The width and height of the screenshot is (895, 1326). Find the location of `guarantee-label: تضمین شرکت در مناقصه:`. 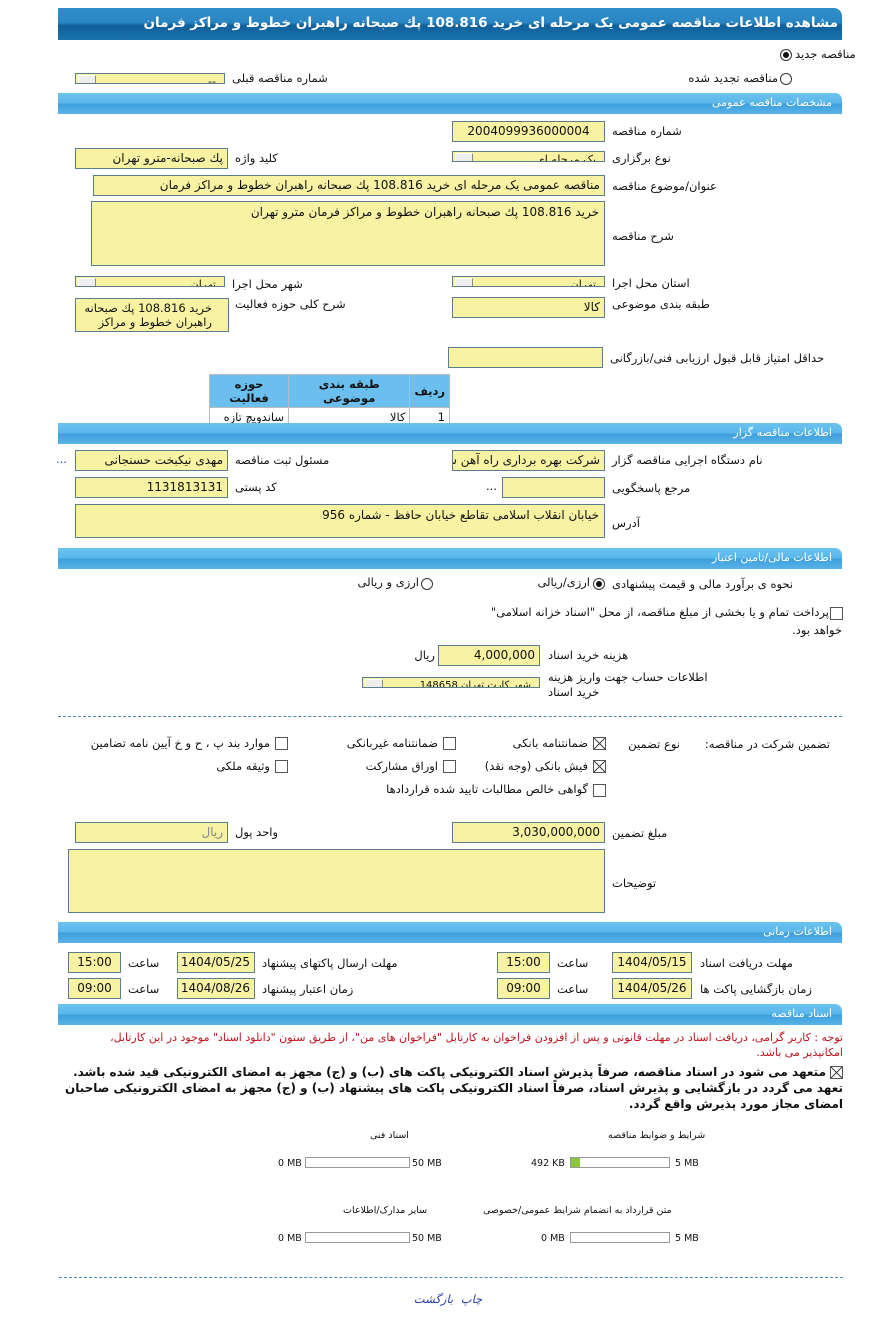

guarantee-label: تضمین شرکت در مناقصه: is located at coordinates (767, 744).